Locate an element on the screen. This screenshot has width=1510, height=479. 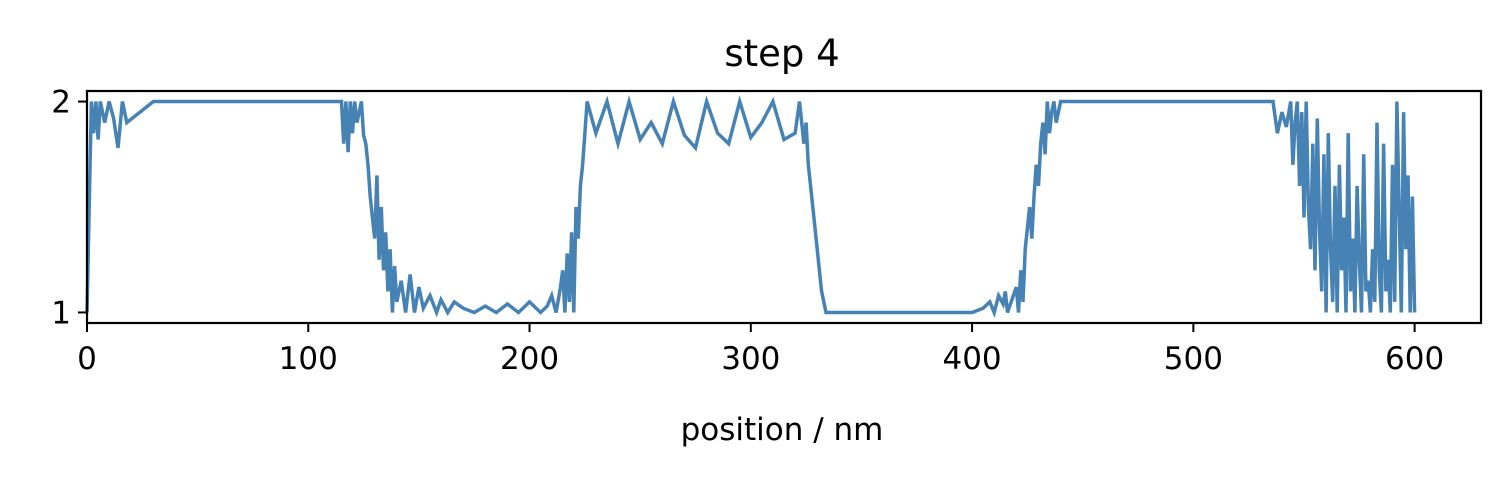
x-tick-label: 500 is located at coordinates (1193, 359).